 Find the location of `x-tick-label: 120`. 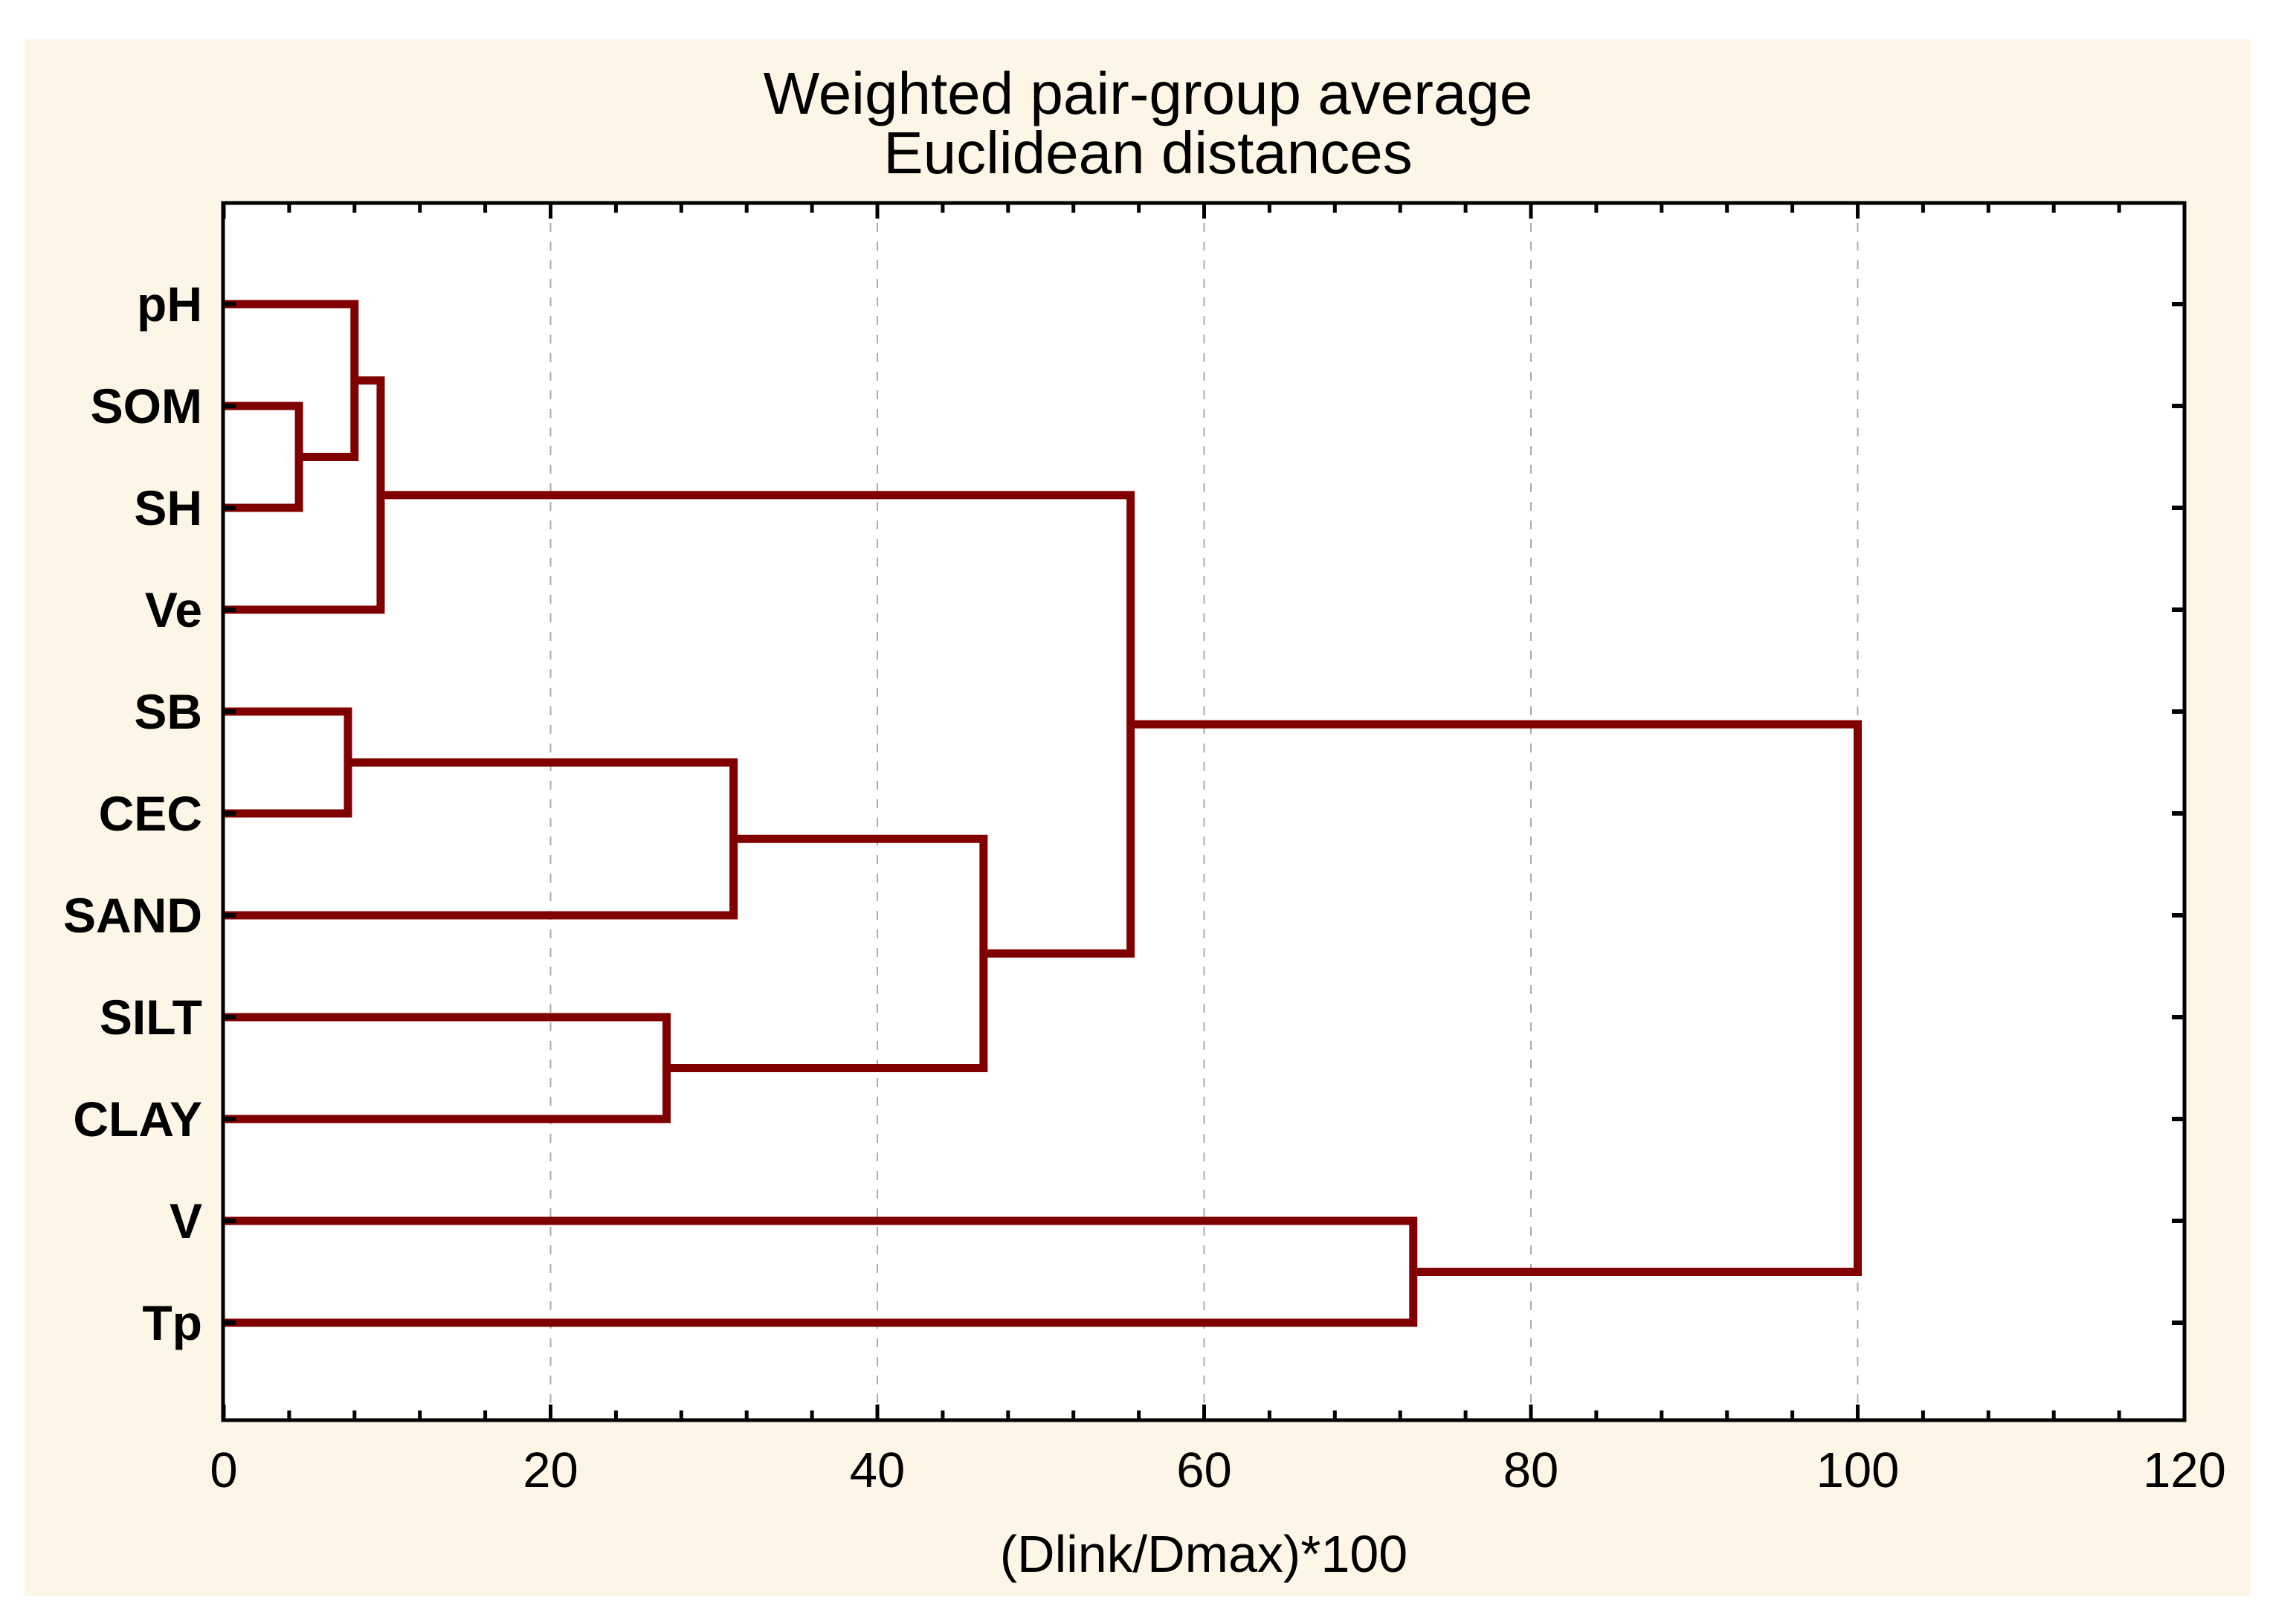

x-tick-label: 120 is located at coordinates (2184, 1470).